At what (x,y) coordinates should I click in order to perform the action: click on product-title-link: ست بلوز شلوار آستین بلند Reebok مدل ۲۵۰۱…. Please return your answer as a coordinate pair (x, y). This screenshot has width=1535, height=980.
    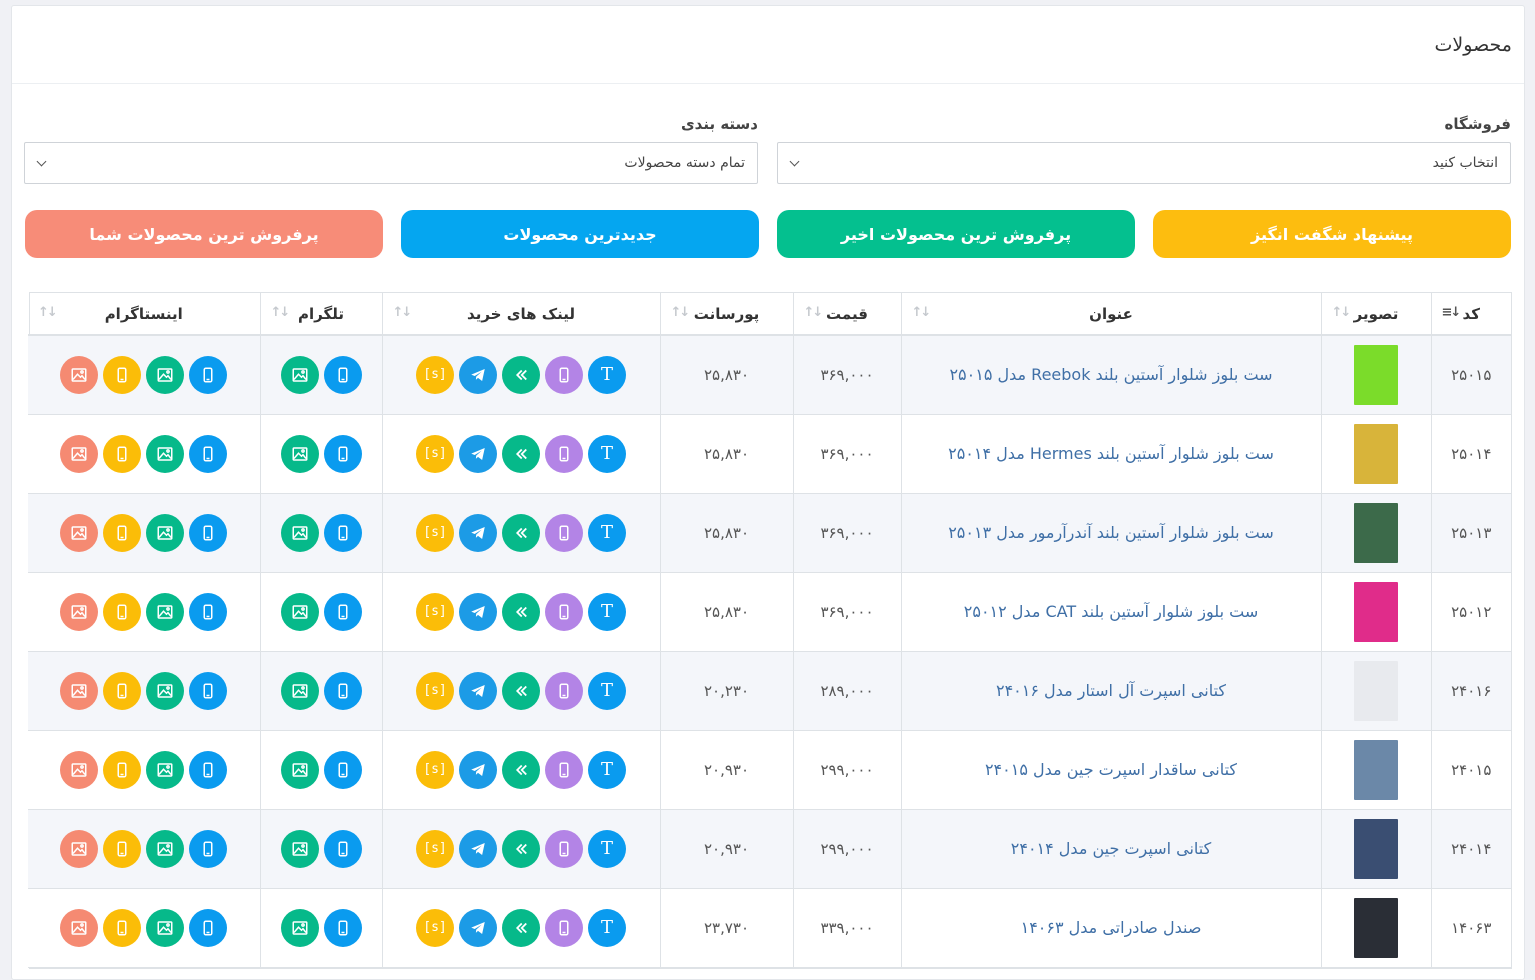
    Looking at the image, I should click on (1111, 375).